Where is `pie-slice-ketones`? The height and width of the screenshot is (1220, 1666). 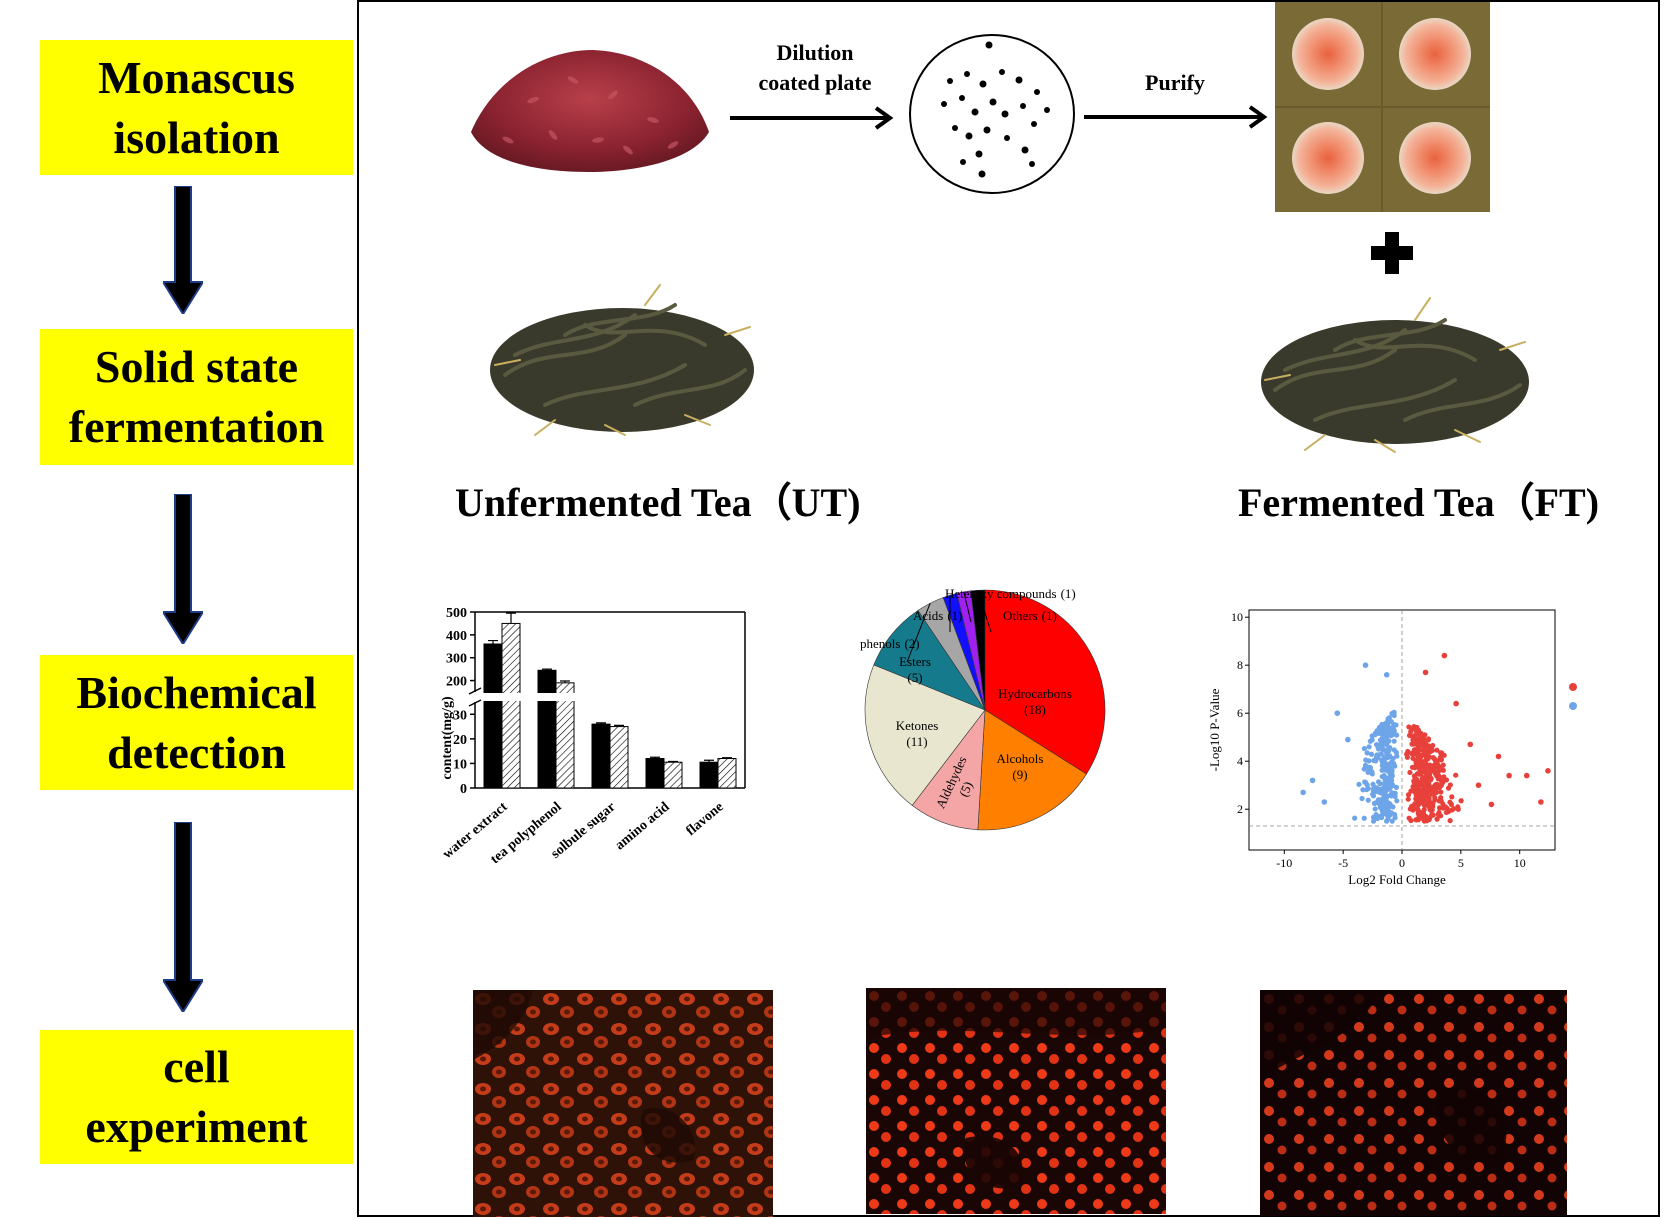 pie-slice-ketones is located at coordinates (925, 735).